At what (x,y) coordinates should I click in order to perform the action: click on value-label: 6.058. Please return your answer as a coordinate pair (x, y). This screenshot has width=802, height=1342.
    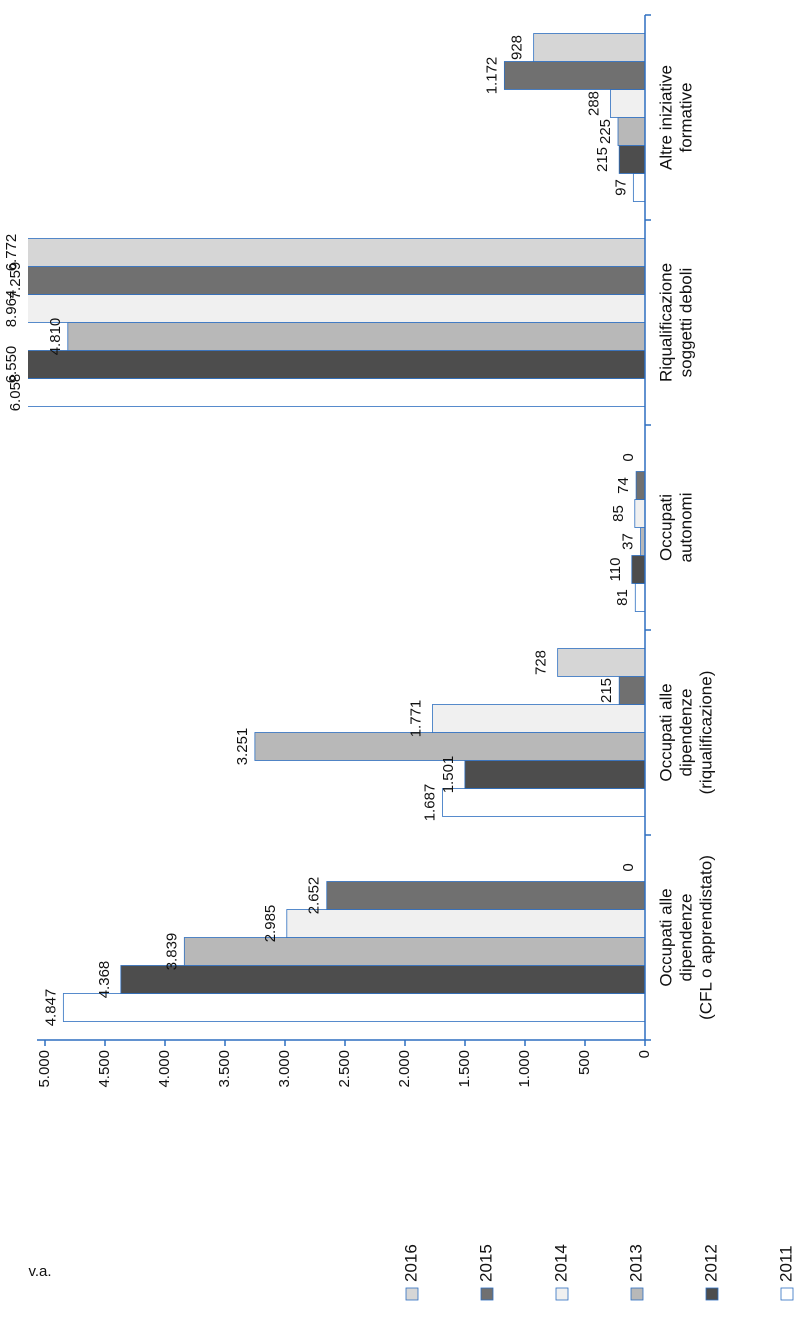
    Looking at the image, I should click on (15, 393).